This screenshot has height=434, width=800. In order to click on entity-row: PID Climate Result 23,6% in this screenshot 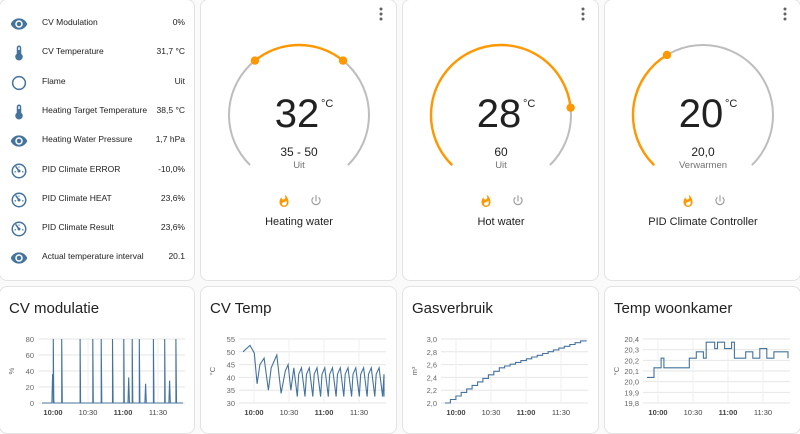, I will do `click(96, 228)`.